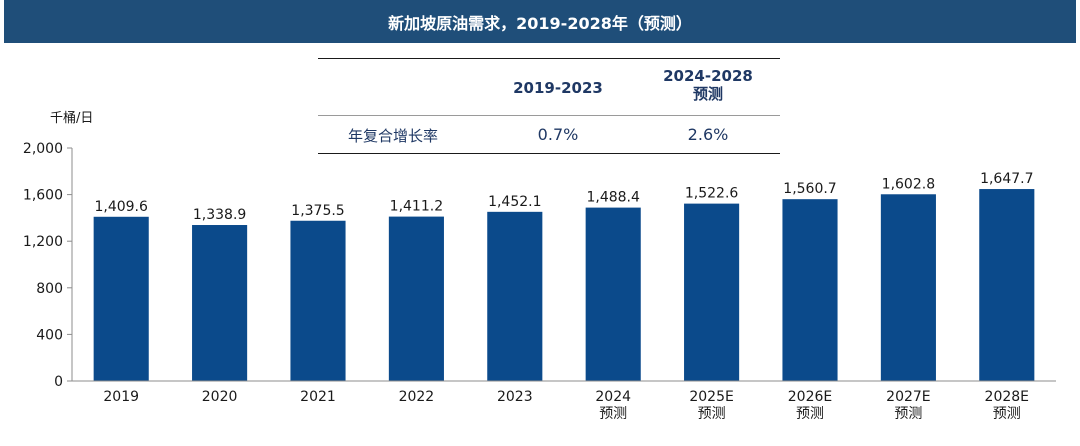  Describe the element at coordinates (318, 397) in the screenshot. I see `x-tick-label: 2021` at that location.